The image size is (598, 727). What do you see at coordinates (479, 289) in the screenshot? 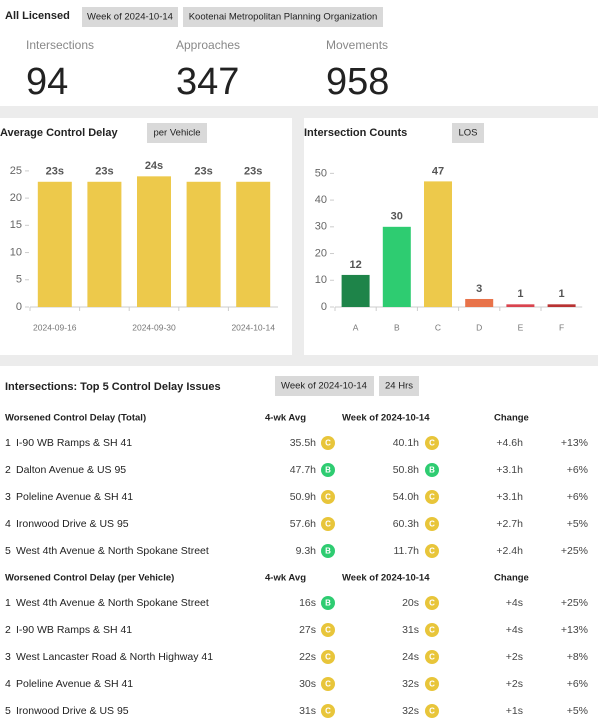
I see `data-label: 3` at bounding box center [479, 289].